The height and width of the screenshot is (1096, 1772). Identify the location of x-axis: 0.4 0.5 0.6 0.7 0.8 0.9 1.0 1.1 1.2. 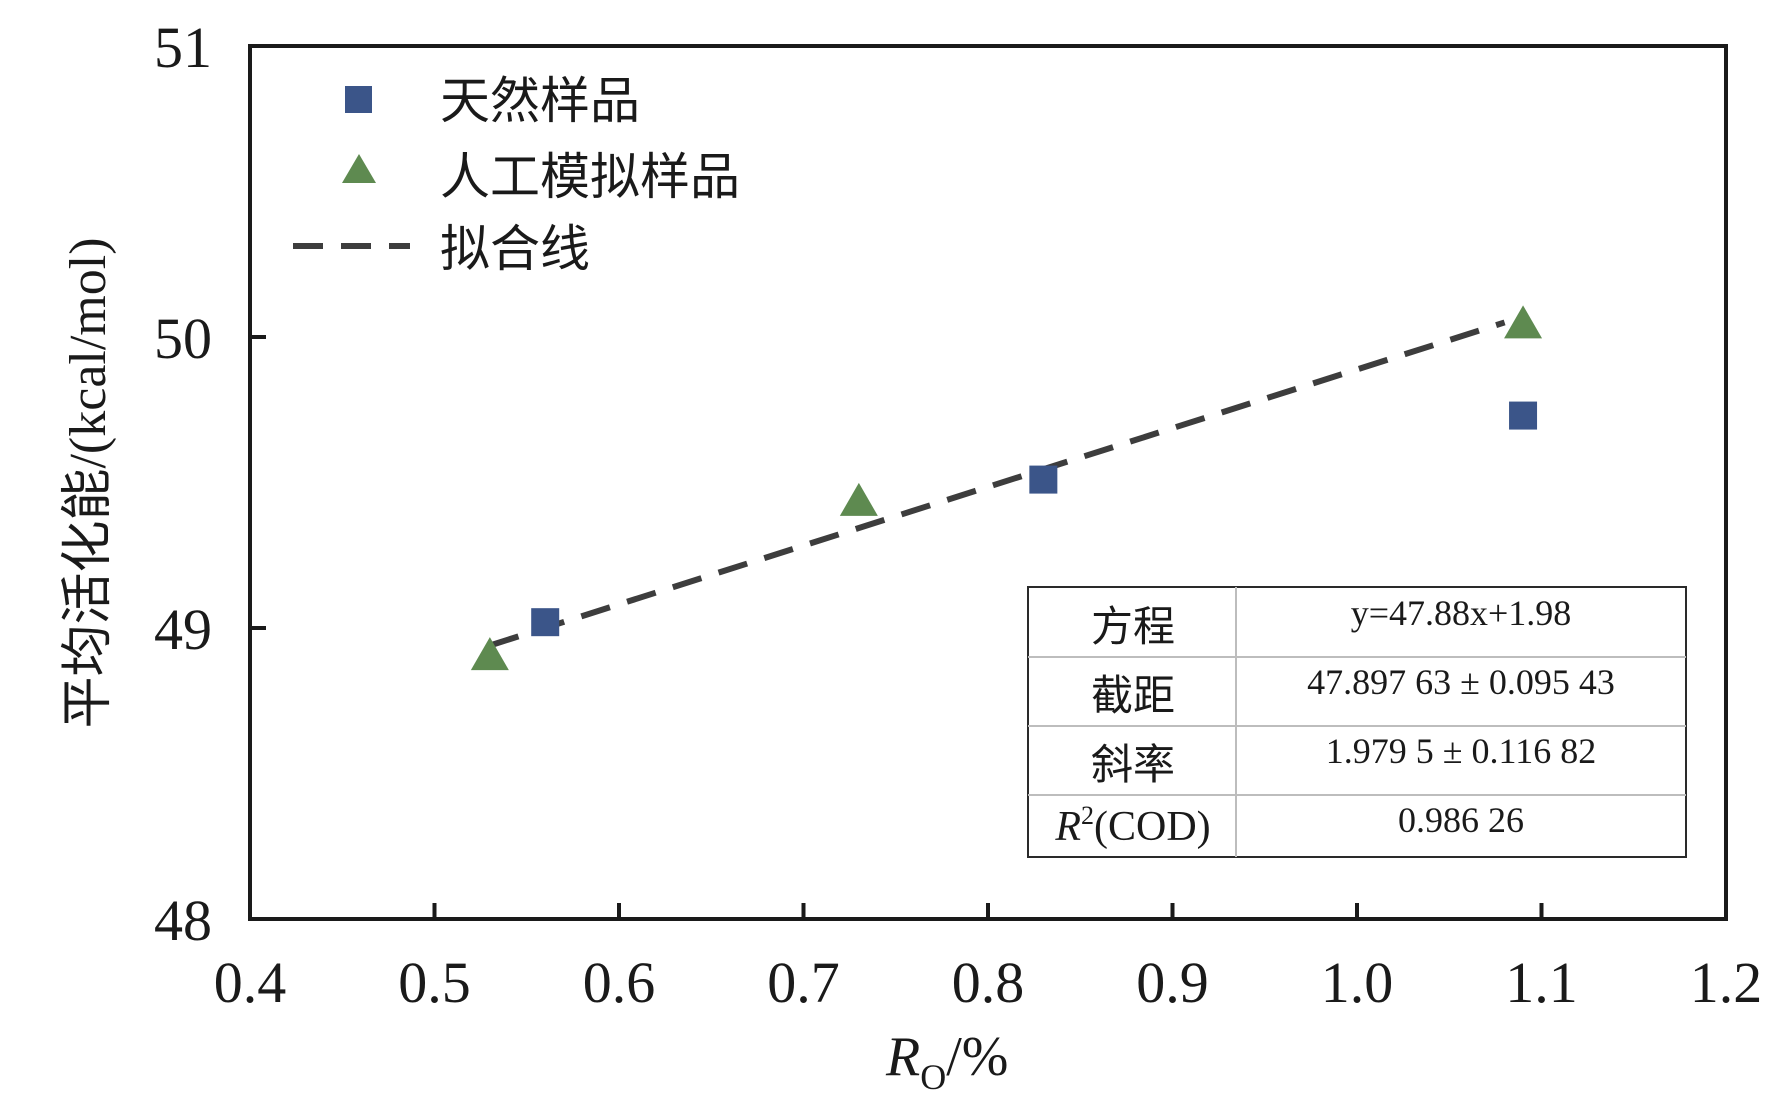
(988, 959).